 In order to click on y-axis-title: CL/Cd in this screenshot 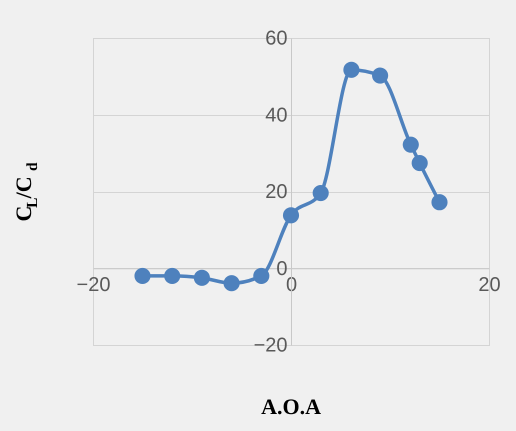, I will do `click(26, 192)`.